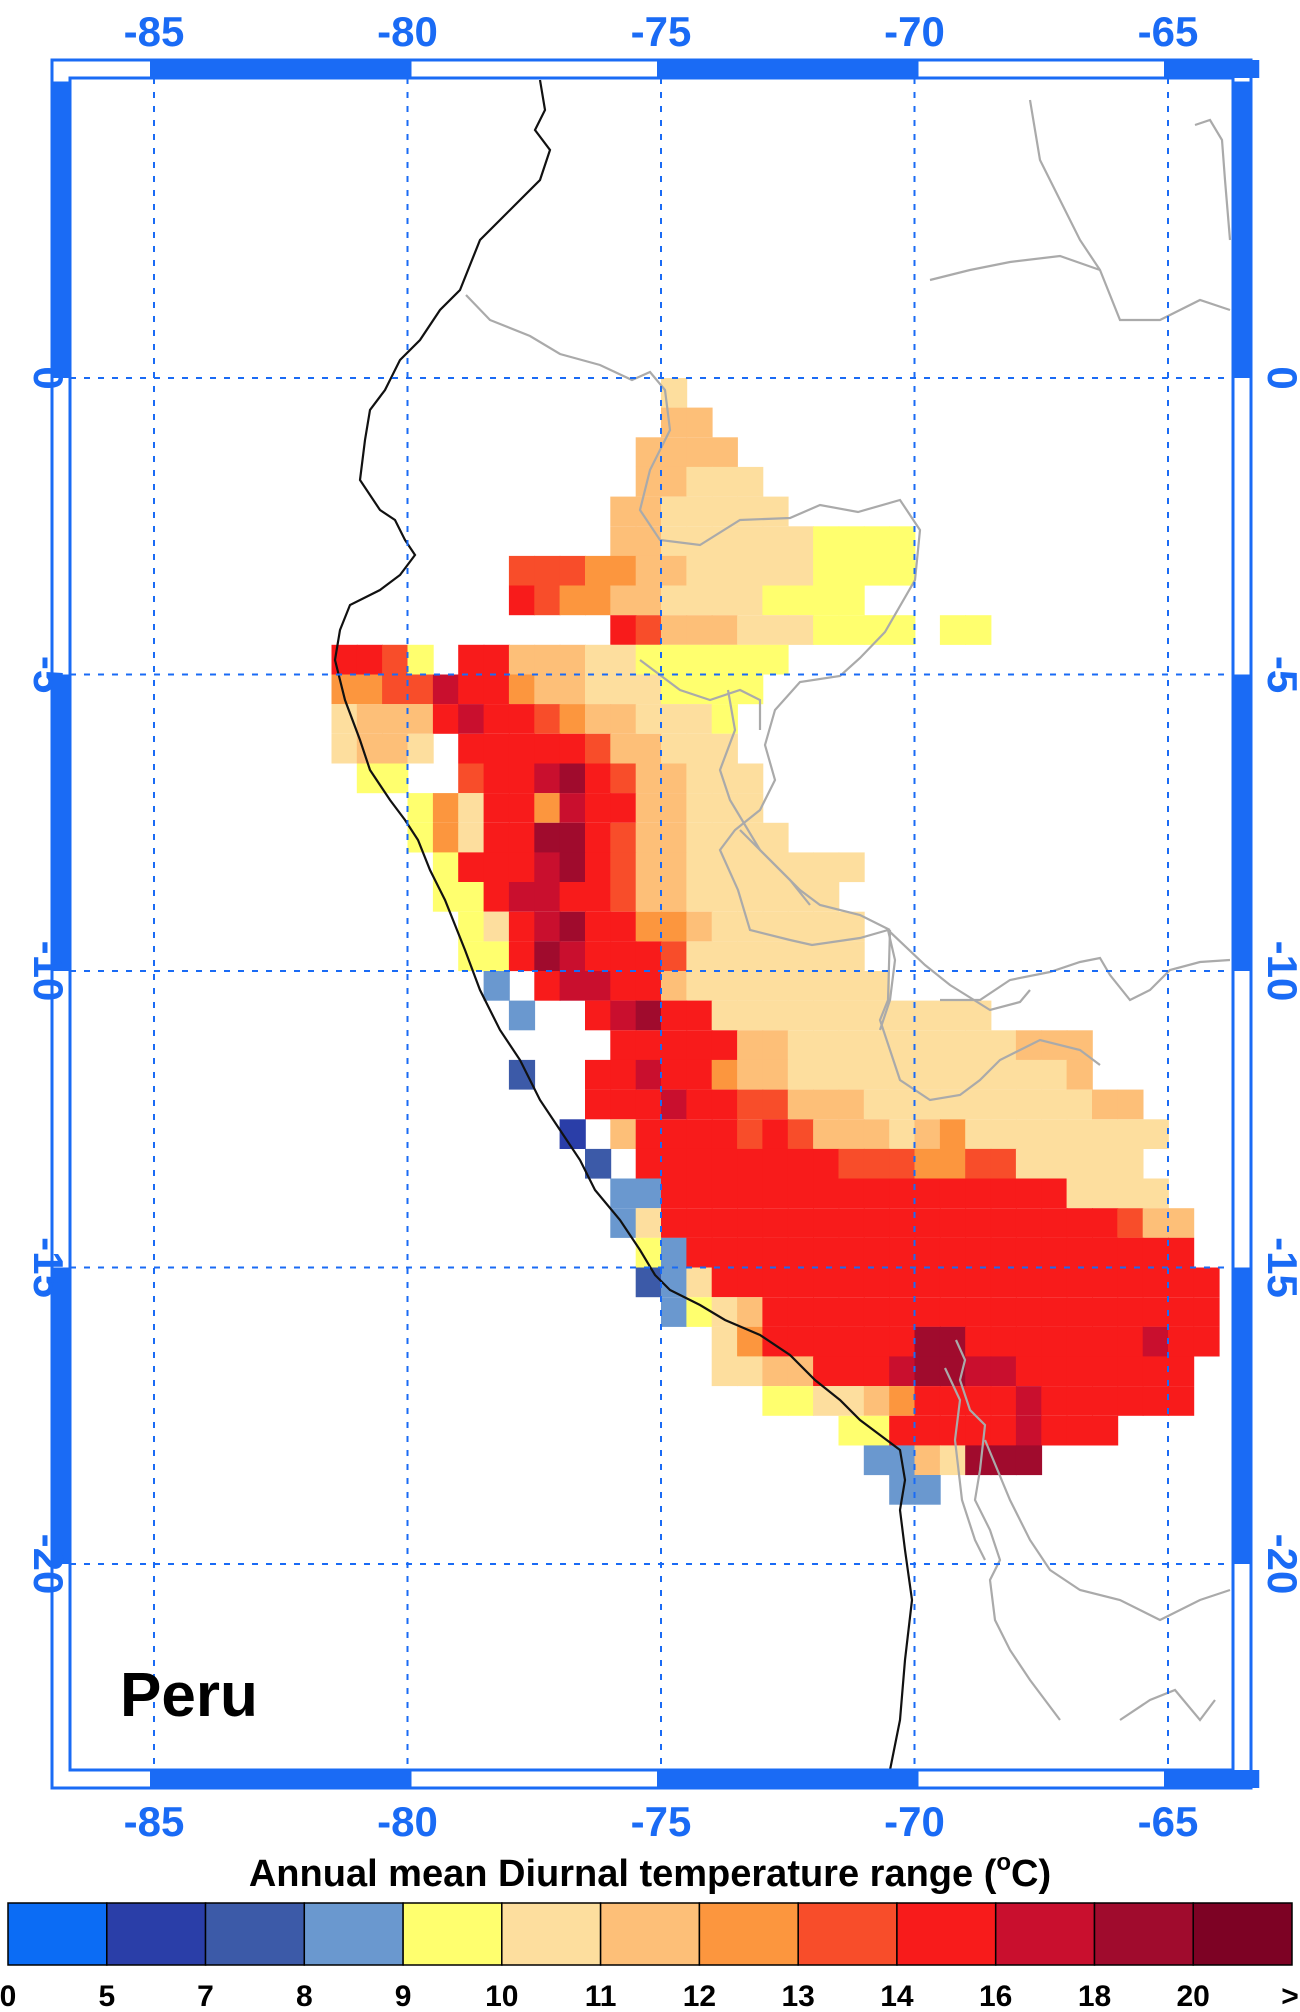 The width and height of the screenshot is (1300, 2012). Describe the element at coordinates (8, 1996) in the screenshot. I see `colorbar-tick-label: 0` at that location.